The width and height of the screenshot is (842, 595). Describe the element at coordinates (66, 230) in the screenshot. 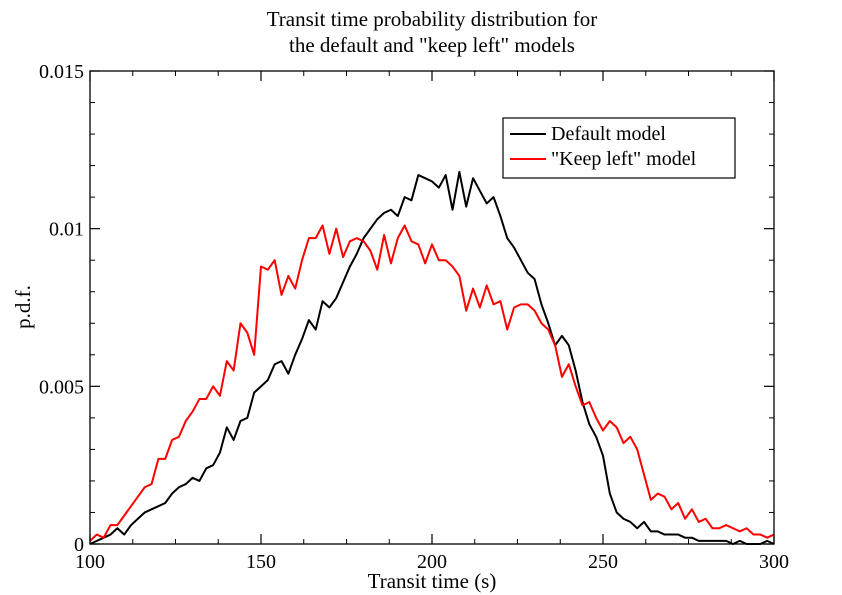

I see `y-tick-label: 0.01` at that location.